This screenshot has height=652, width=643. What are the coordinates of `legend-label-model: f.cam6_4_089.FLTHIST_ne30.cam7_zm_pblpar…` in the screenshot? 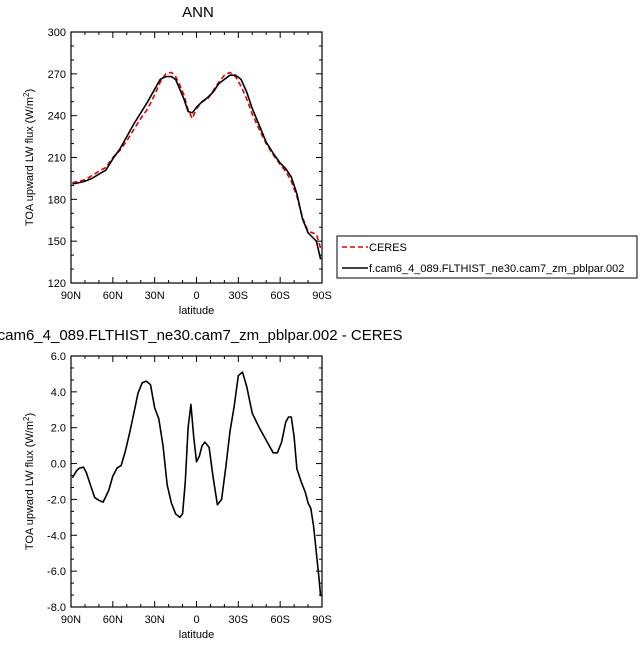 It's located at (496, 269).